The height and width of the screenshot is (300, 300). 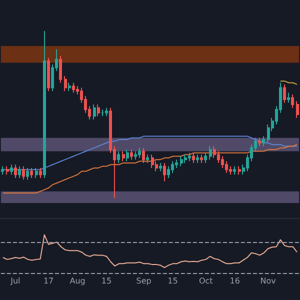 What do you see at coordinates (235, 281) in the screenshot?
I see `x-tick-label: 16` at bounding box center [235, 281].